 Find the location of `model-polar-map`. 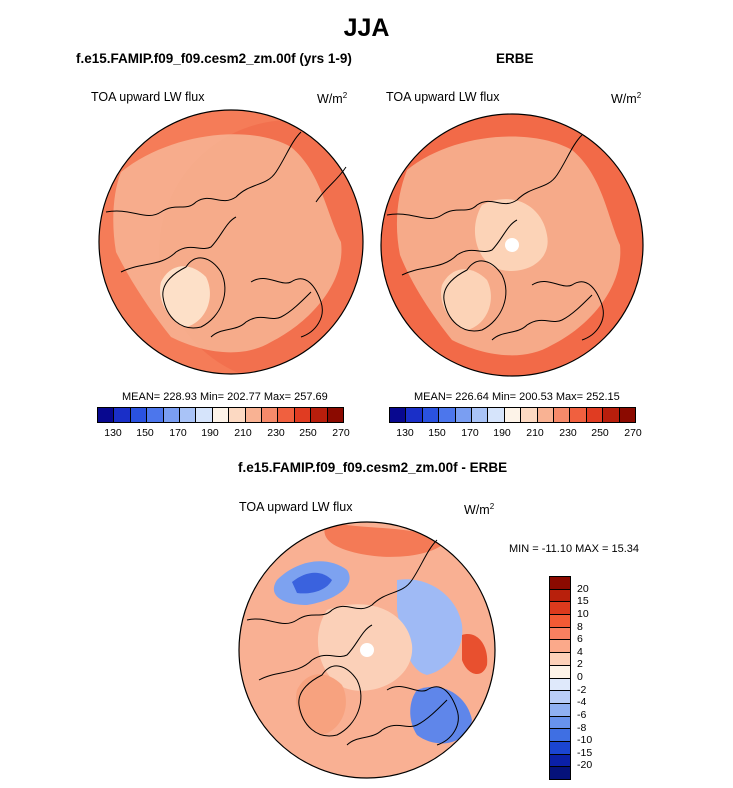

model-polar-map is located at coordinates (231, 242).